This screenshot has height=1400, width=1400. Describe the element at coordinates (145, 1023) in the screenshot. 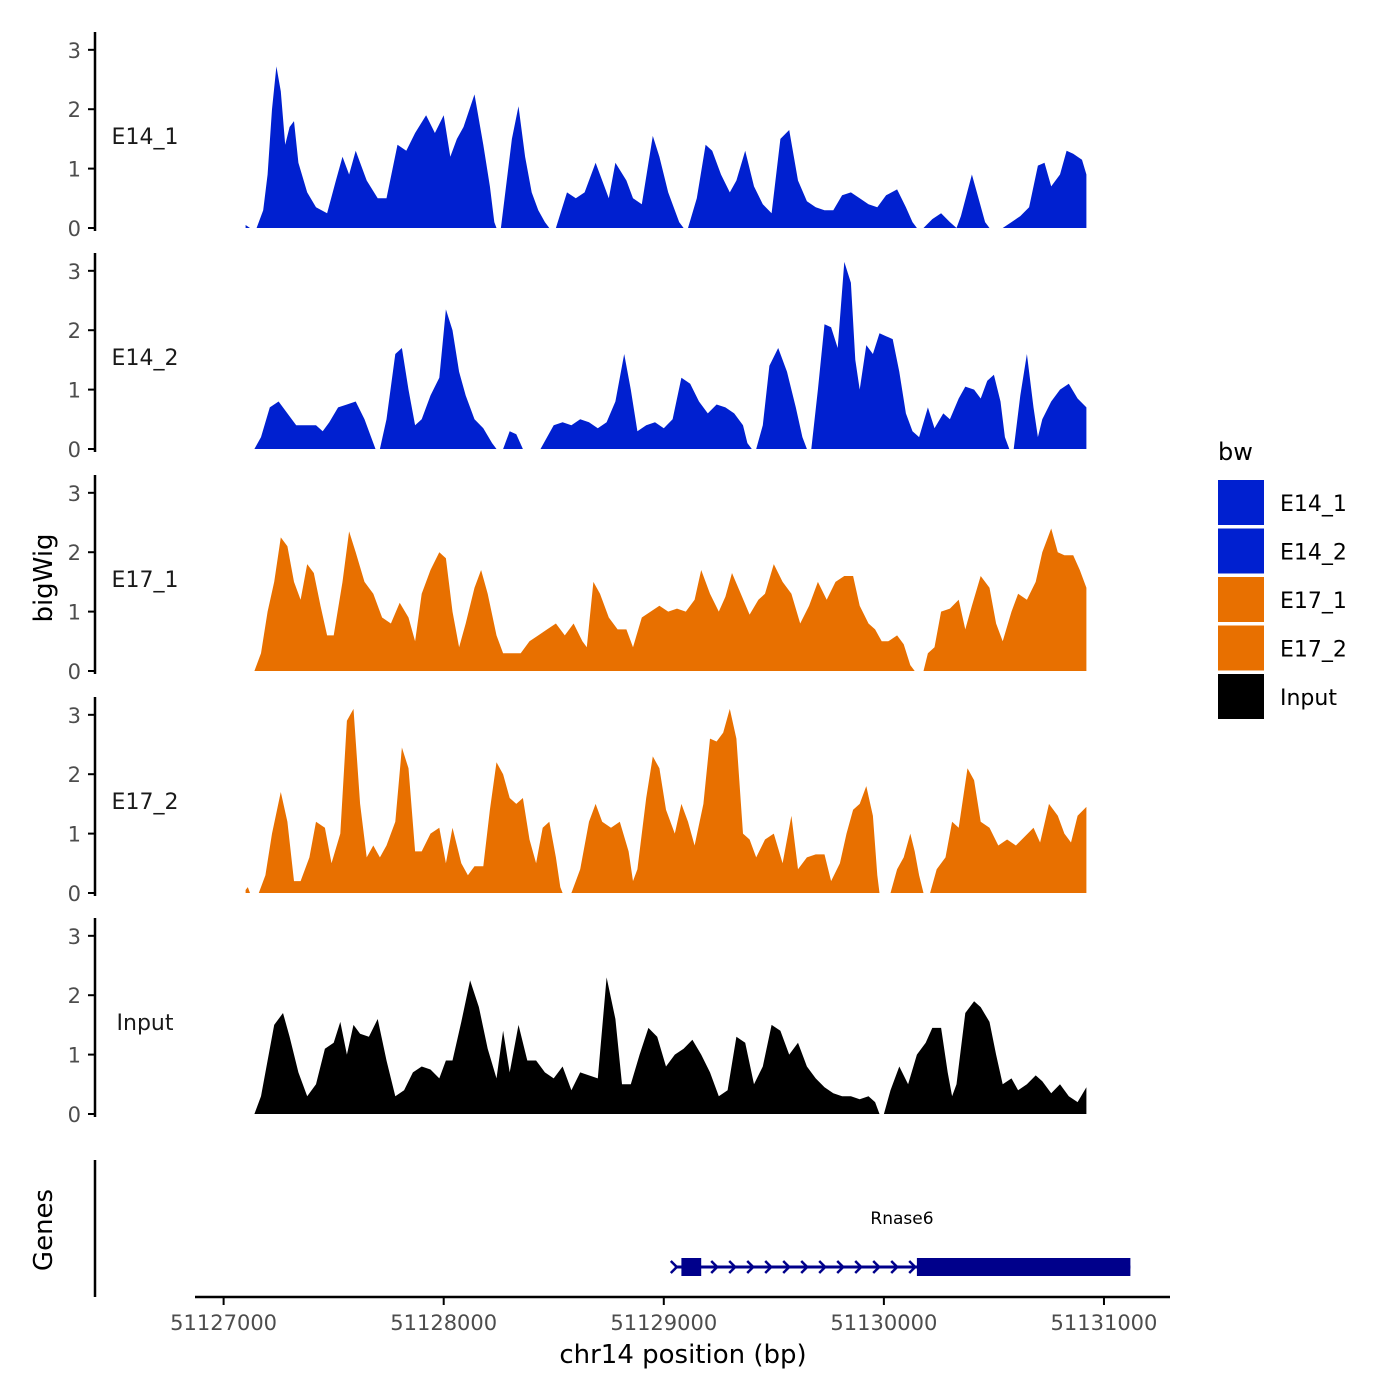

I see `track-label: Input` at that location.